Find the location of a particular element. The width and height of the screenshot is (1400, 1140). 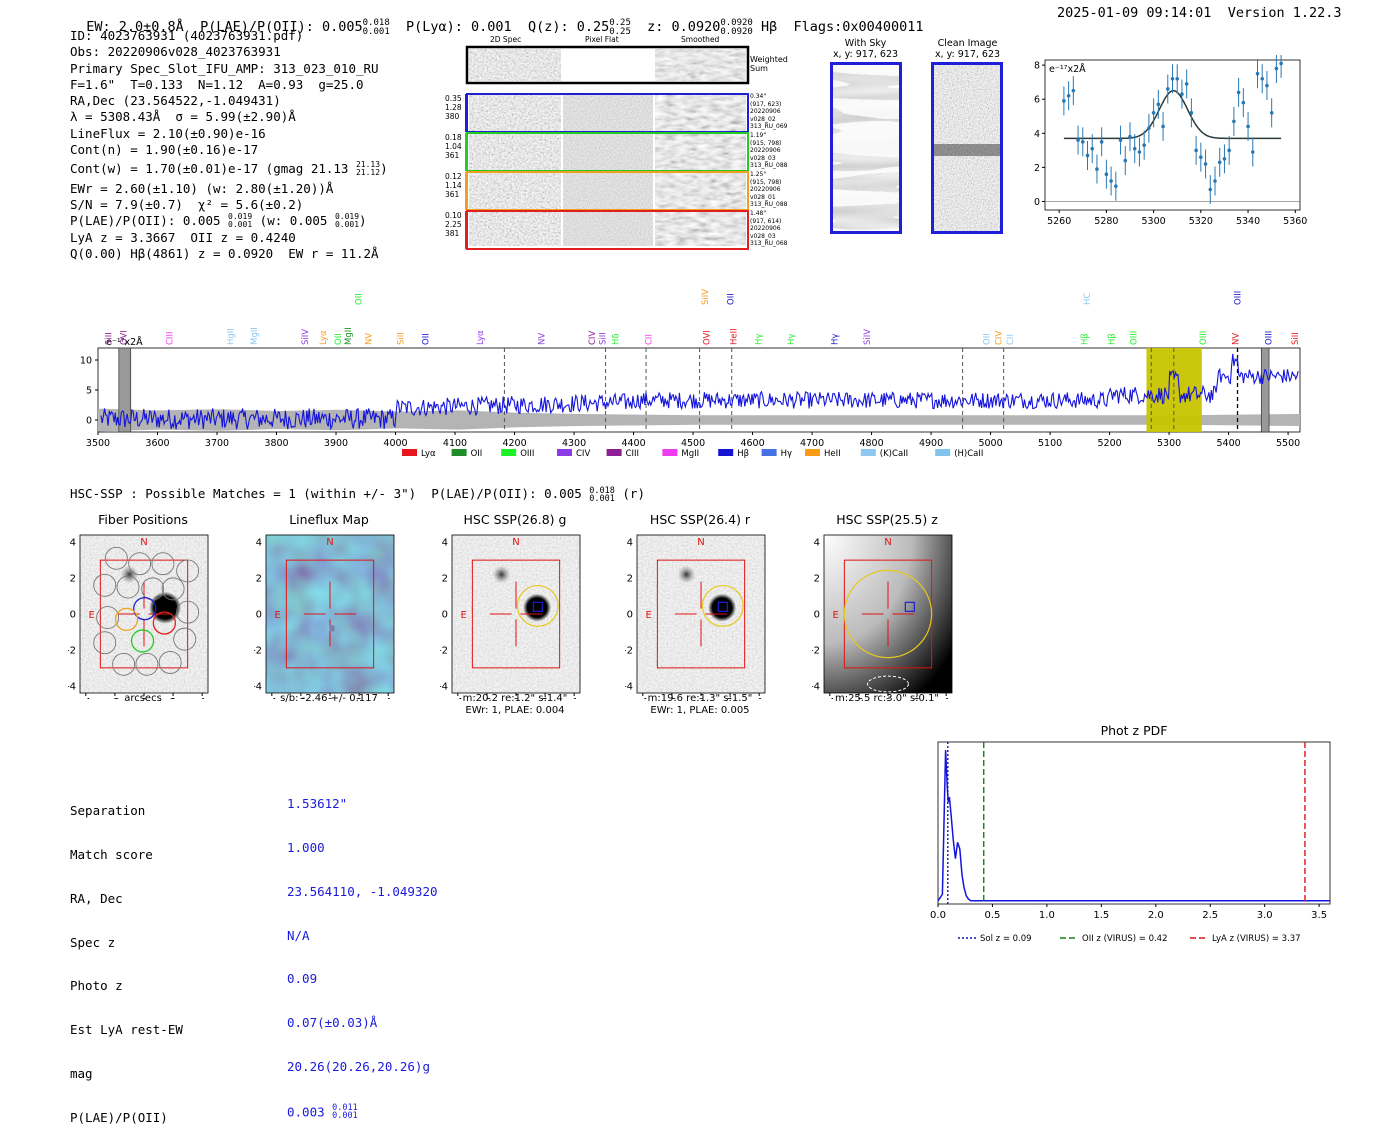

fiber-row-stat: 381 is located at coordinates (452, 233).